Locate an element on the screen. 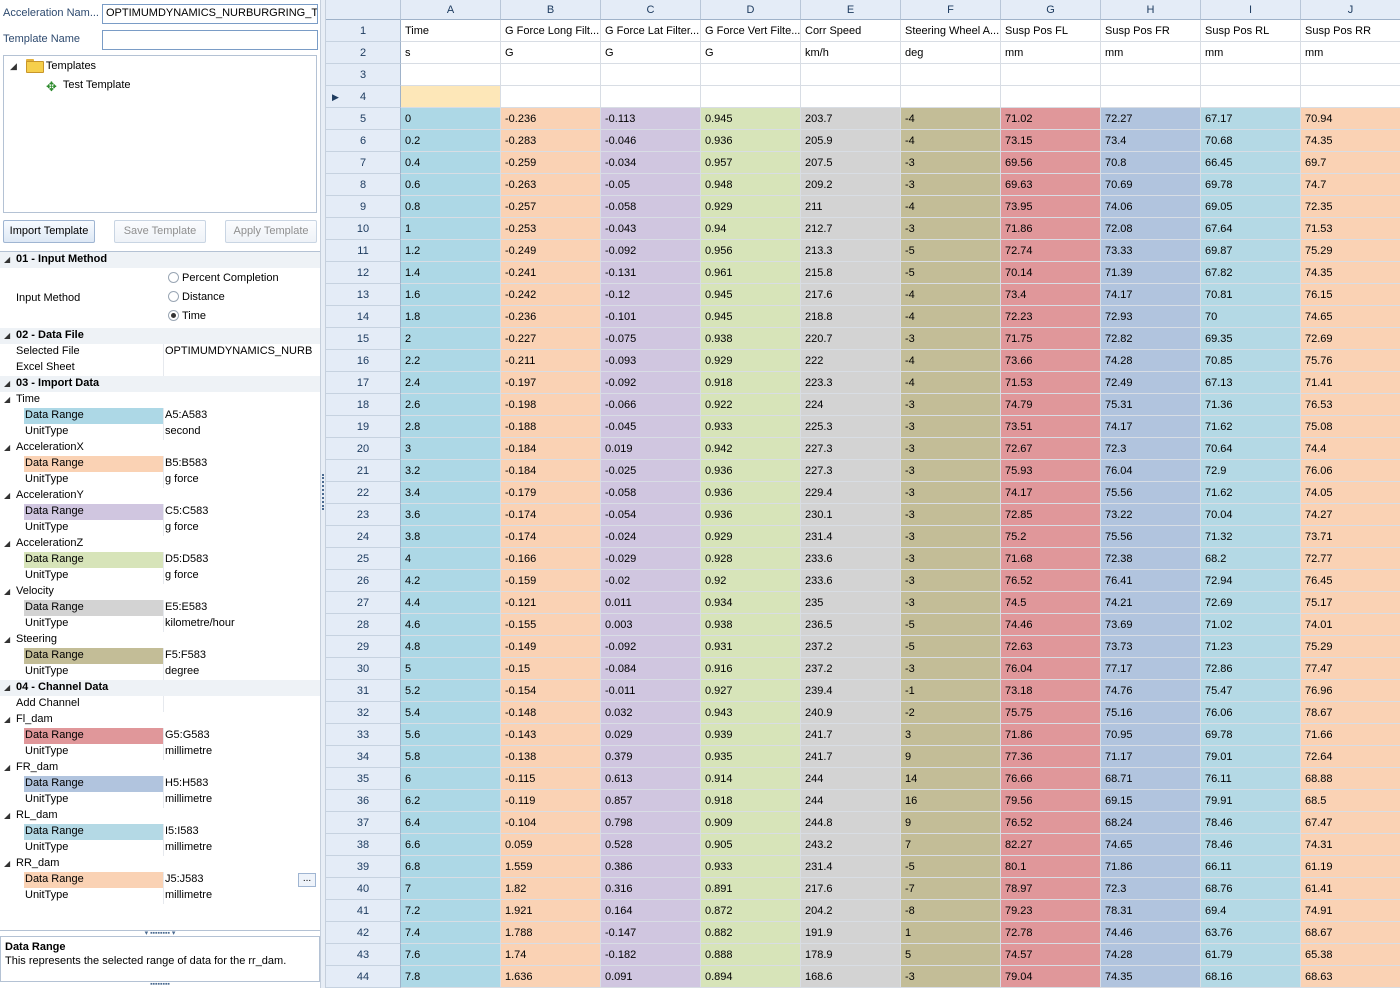 This screenshot has height=988, width=1400. cell-a36: 6.2 is located at coordinates (451, 801).